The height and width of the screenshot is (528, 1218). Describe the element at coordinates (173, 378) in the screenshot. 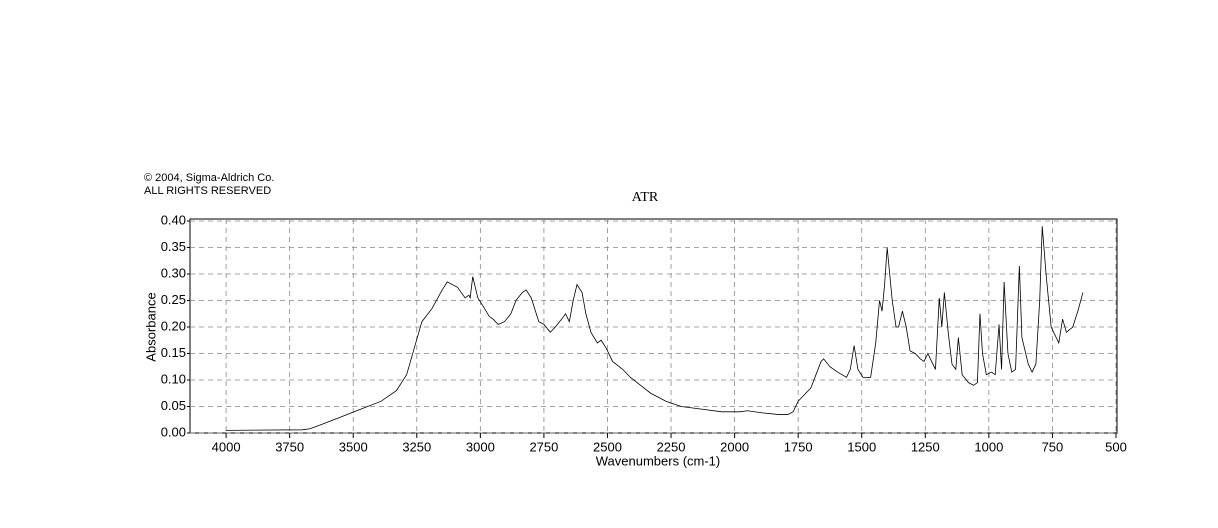

I see `y-tick-label: 0.10` at that location.